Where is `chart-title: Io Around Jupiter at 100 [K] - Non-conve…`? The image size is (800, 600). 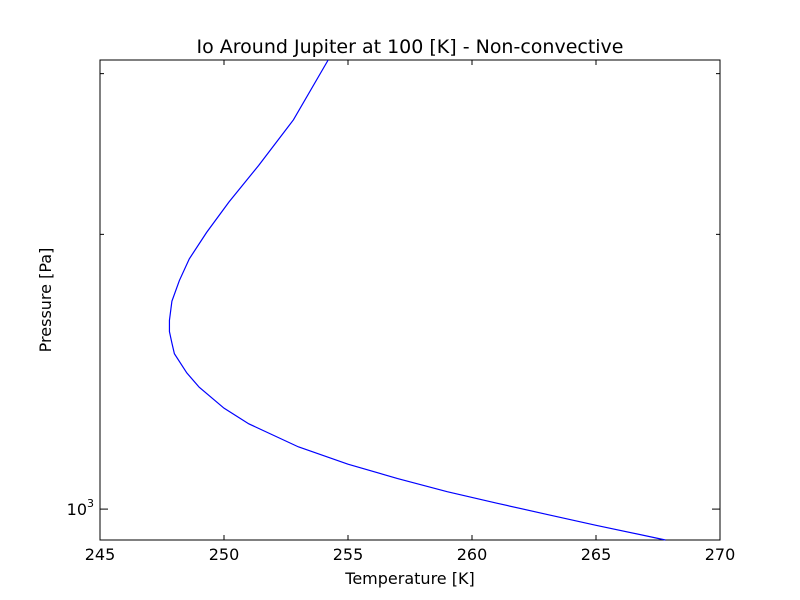
chart-title: Io Around Jupiter at 100 [K] - Non-conve… is located at coordinates (410, 47).